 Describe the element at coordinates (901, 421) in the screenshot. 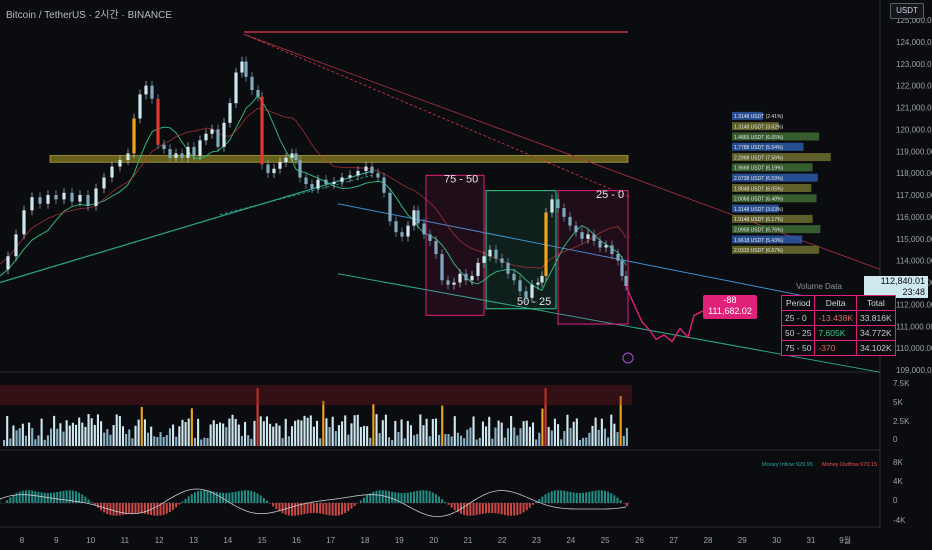

I see `volume-tick: 2.5K` at that location.